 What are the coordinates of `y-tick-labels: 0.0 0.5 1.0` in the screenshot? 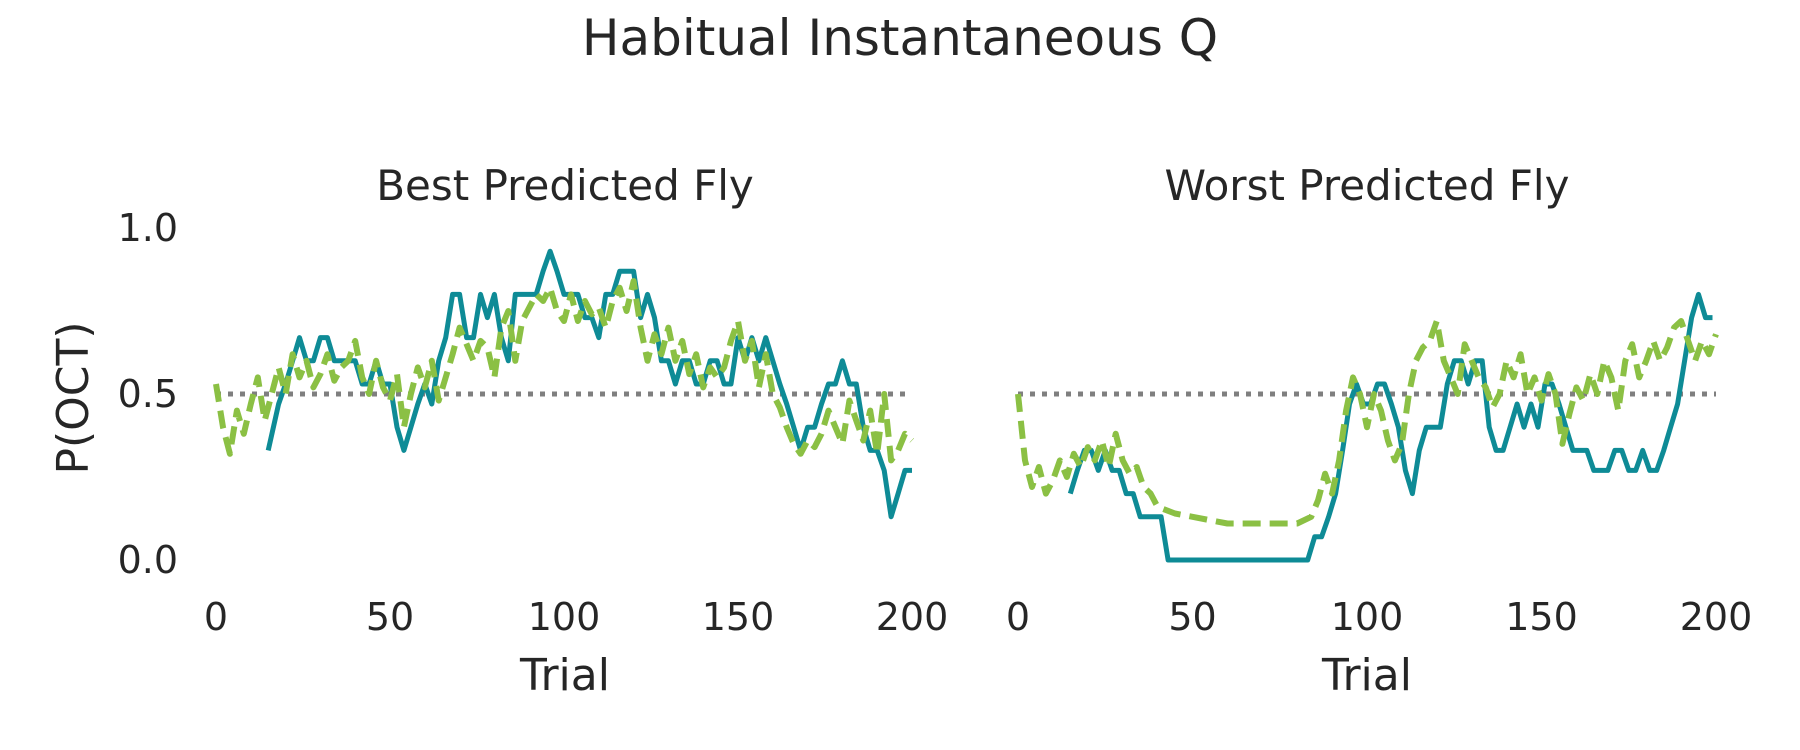 It's located at (148, 394).